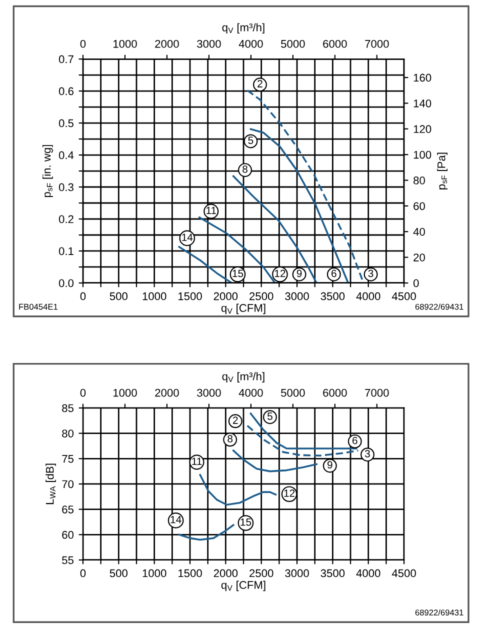 Image resolution: width=487 pixels, height=624 pixels. What do you see at coordinates (68, 459) in the screenshot?
I see `y-tick-label: 75` at bounding box center [68, 459].